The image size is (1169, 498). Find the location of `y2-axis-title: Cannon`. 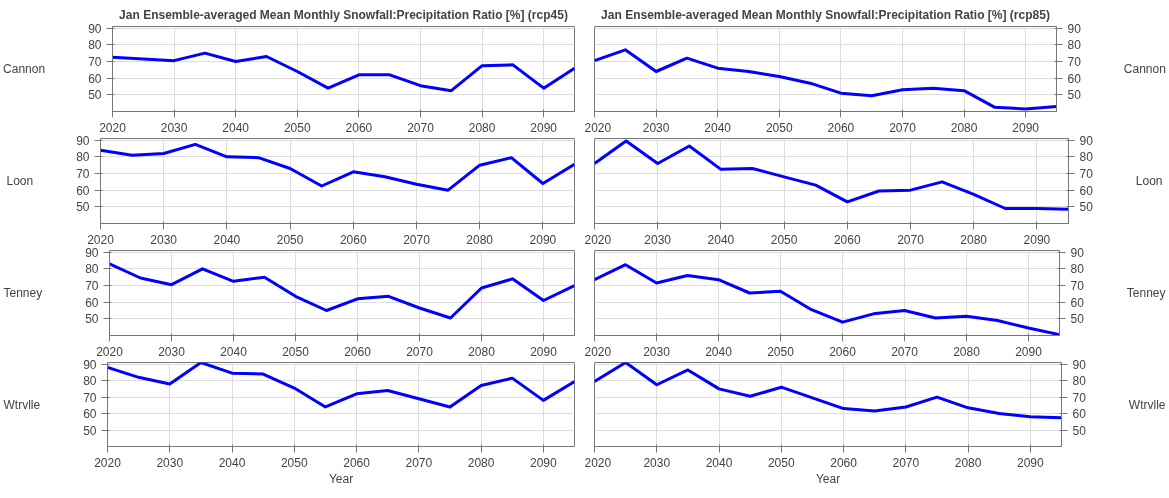

y2-axis-title: Cannon is located at coordinates (1144, 69).